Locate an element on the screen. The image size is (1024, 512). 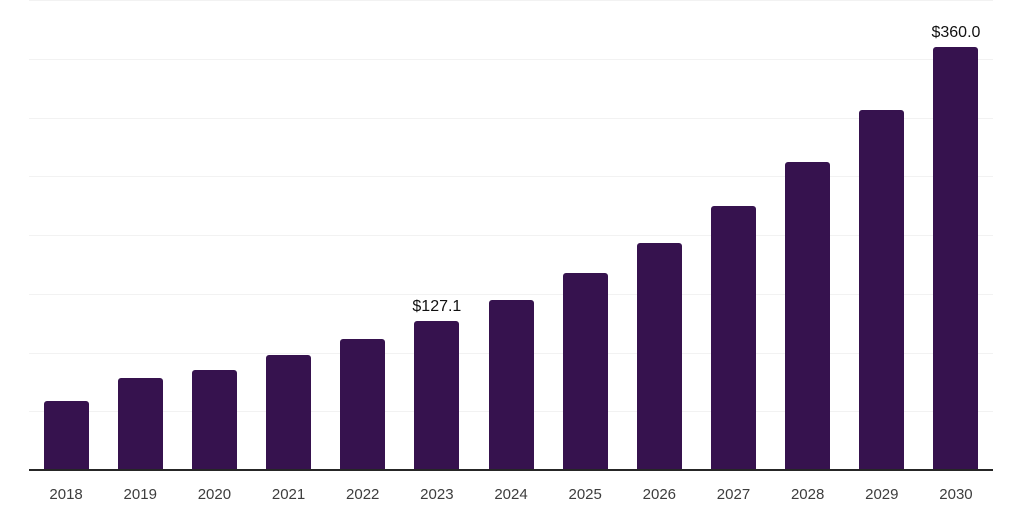
bar-2029 is located at coordinates (882, 290).